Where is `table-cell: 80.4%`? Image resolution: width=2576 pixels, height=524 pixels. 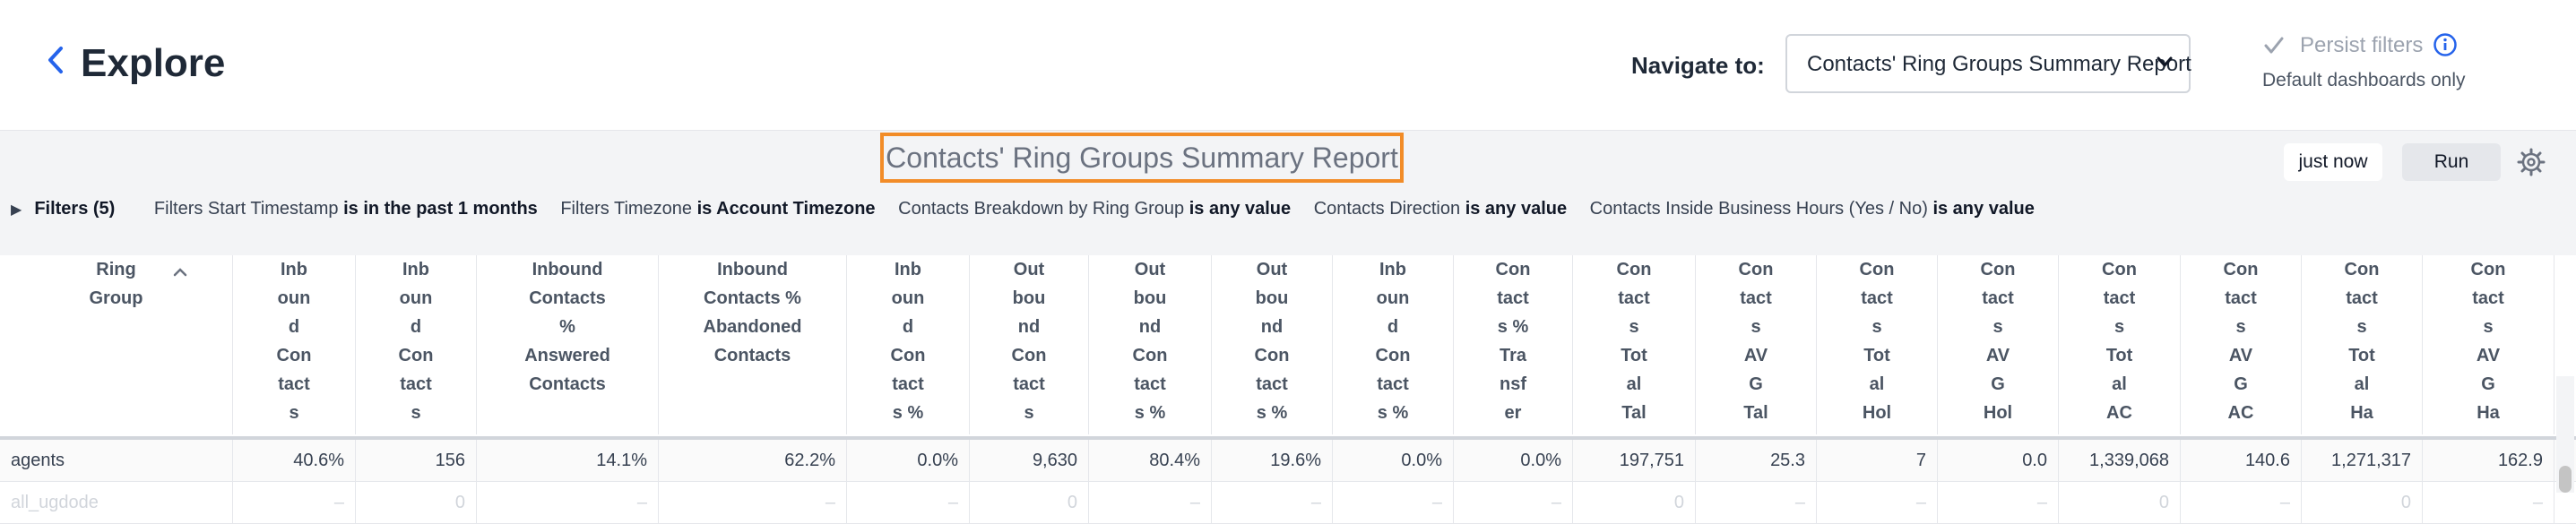
table-cell: 80.4% is located at coordinates (1150, 460).